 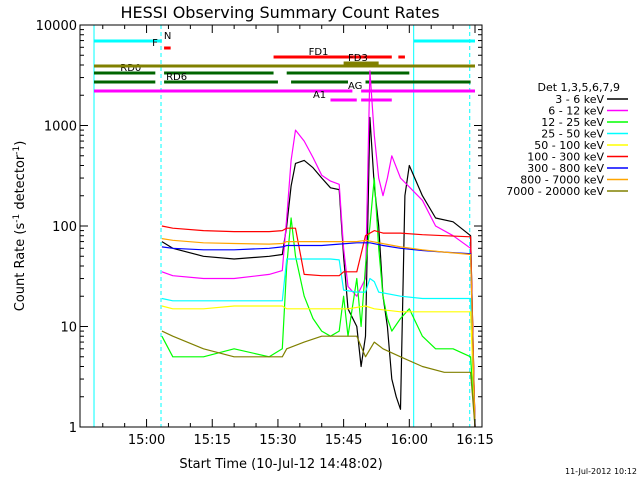 I want to click on flag-label-a1: A1, so click(x=319, y=95).